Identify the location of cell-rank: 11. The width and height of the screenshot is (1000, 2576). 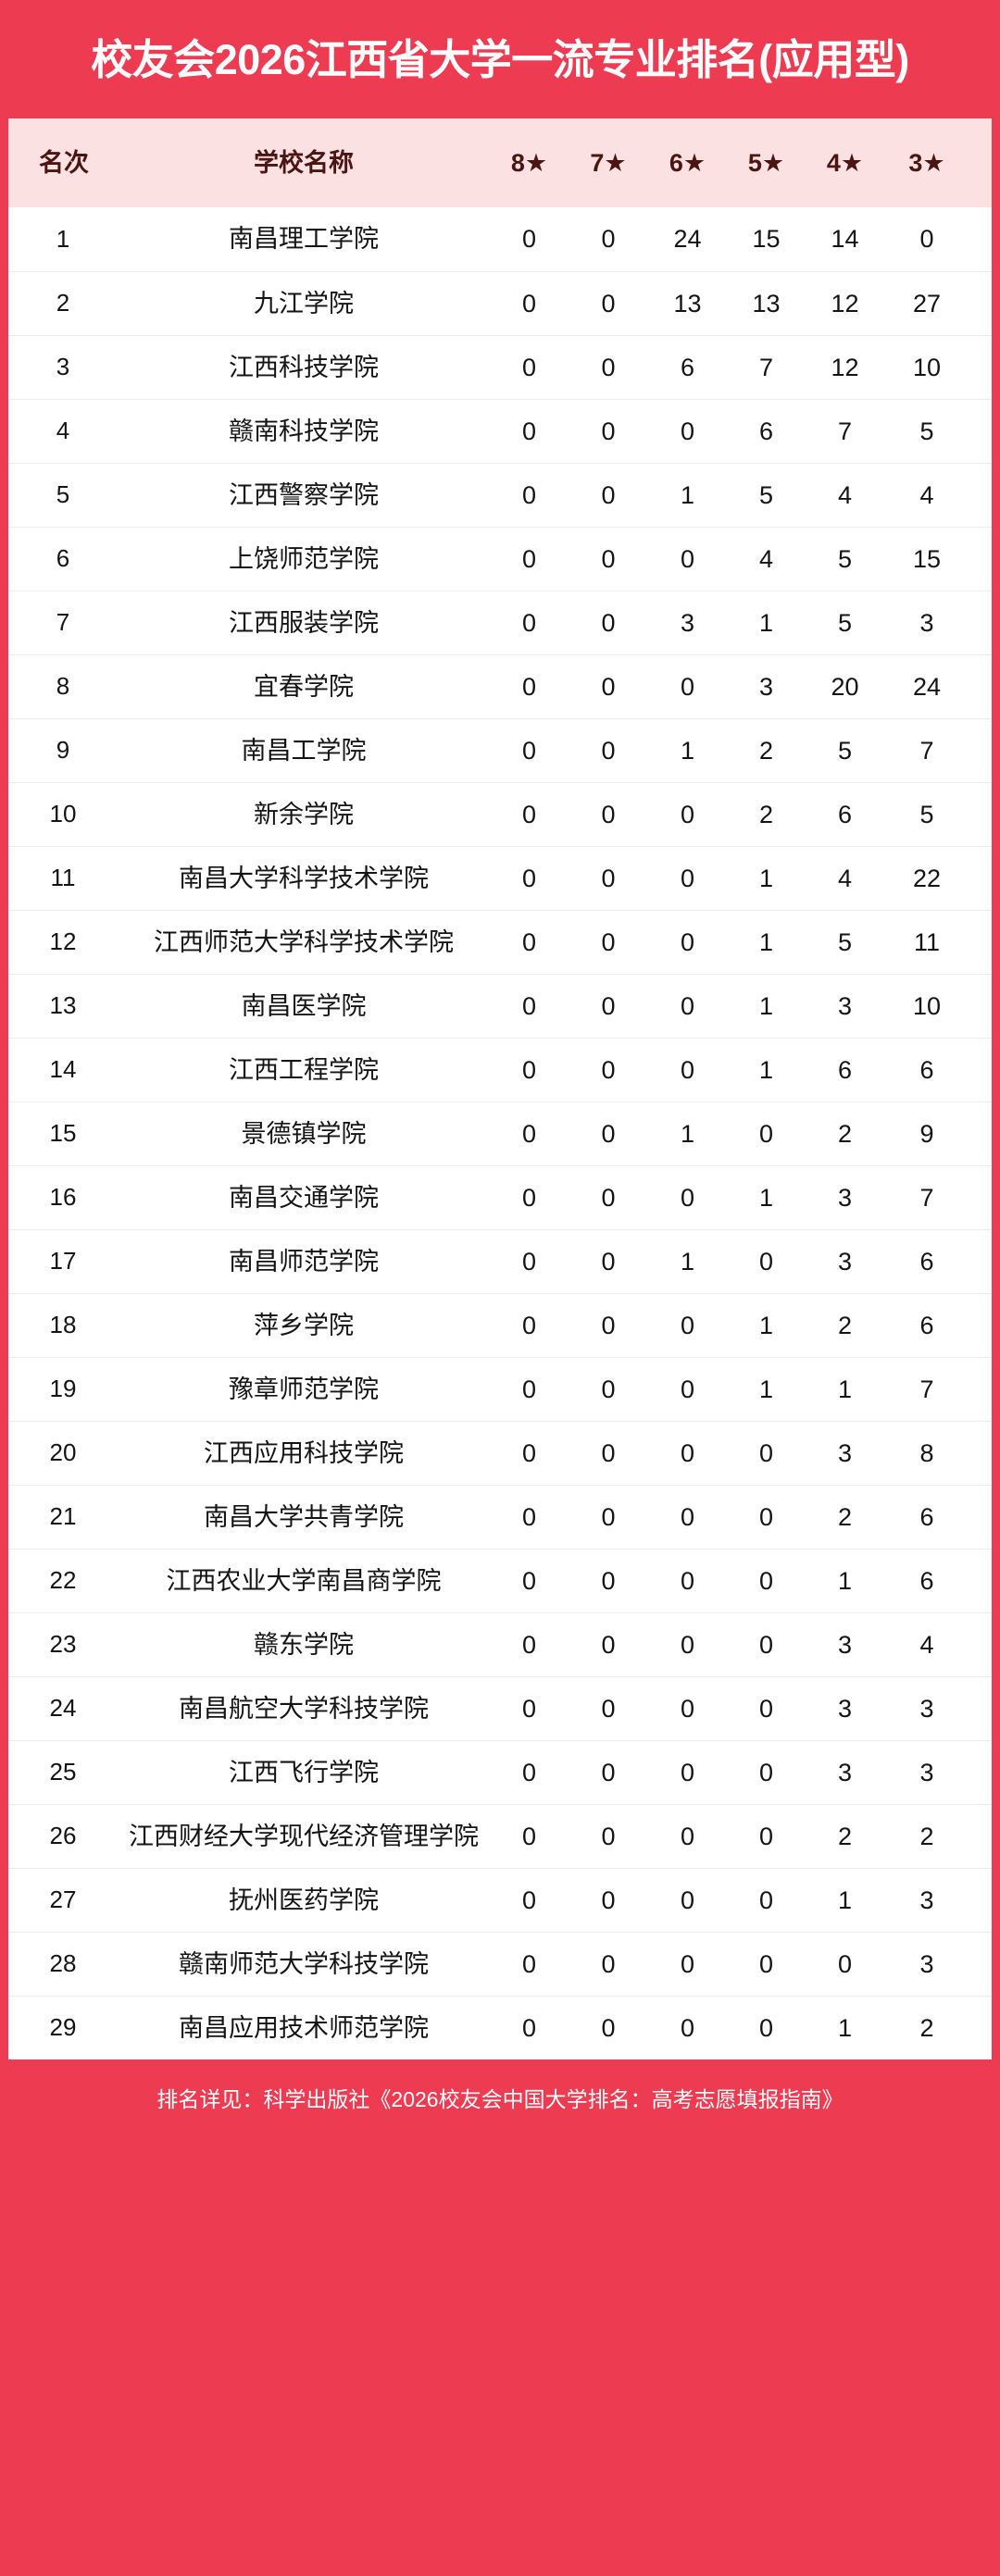
(63, 878).